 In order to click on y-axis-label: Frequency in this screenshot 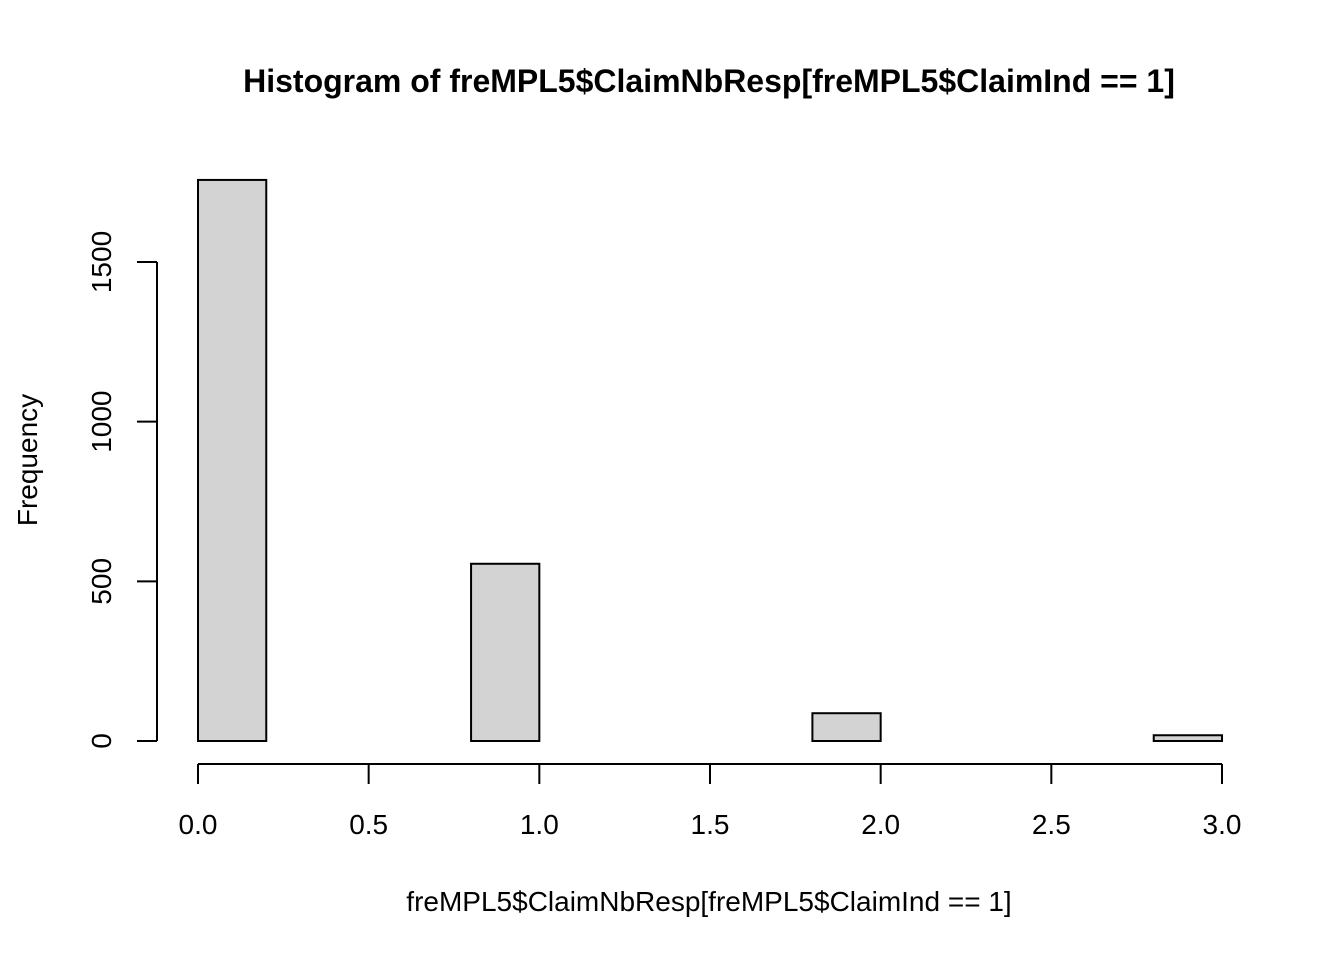, I will do `click(27, 460)`.